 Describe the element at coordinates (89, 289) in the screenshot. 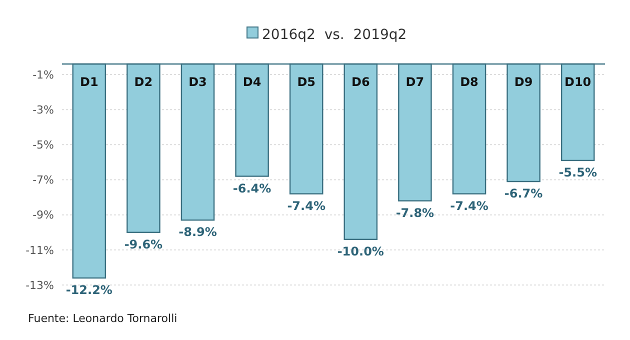

I see `text: -12.2%` at that location.